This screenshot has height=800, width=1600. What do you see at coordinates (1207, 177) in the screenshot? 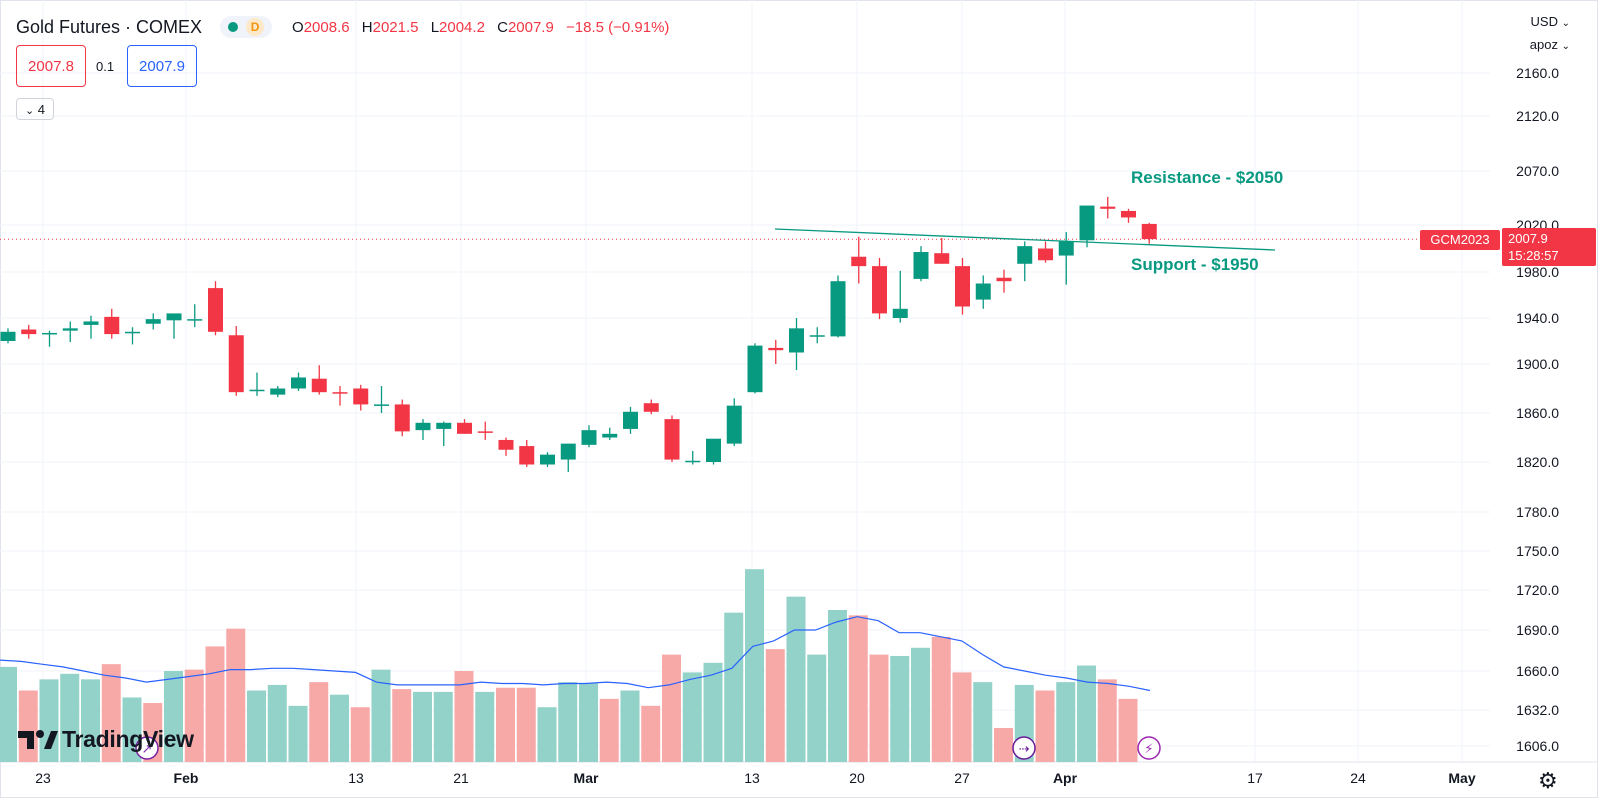
I see `resistance-annotation: Resistance - $2050` at bounding box center [1207, 177].